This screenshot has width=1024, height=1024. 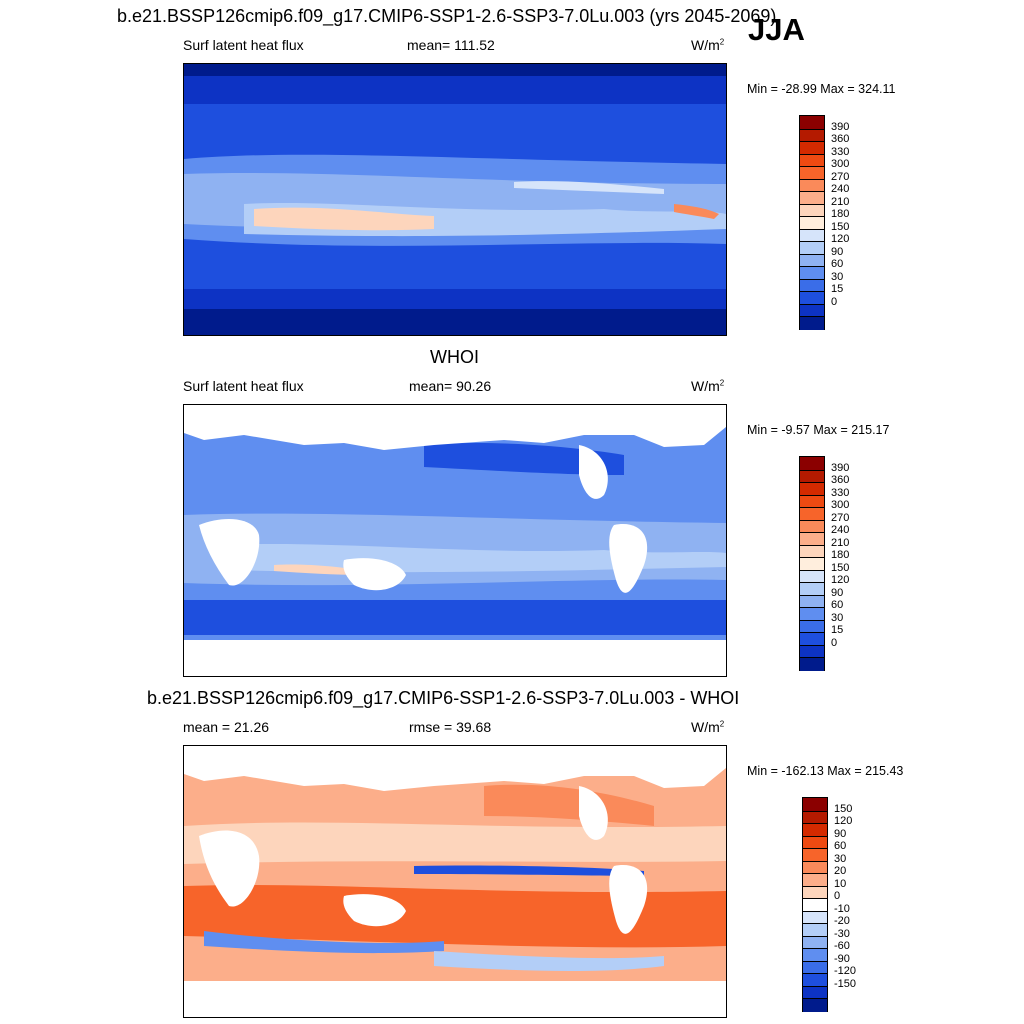 What do you see at coordinates (842, 908) in the screenshot?
I see `colorbar-tick-label: -10` at bounding box center [842, 908].